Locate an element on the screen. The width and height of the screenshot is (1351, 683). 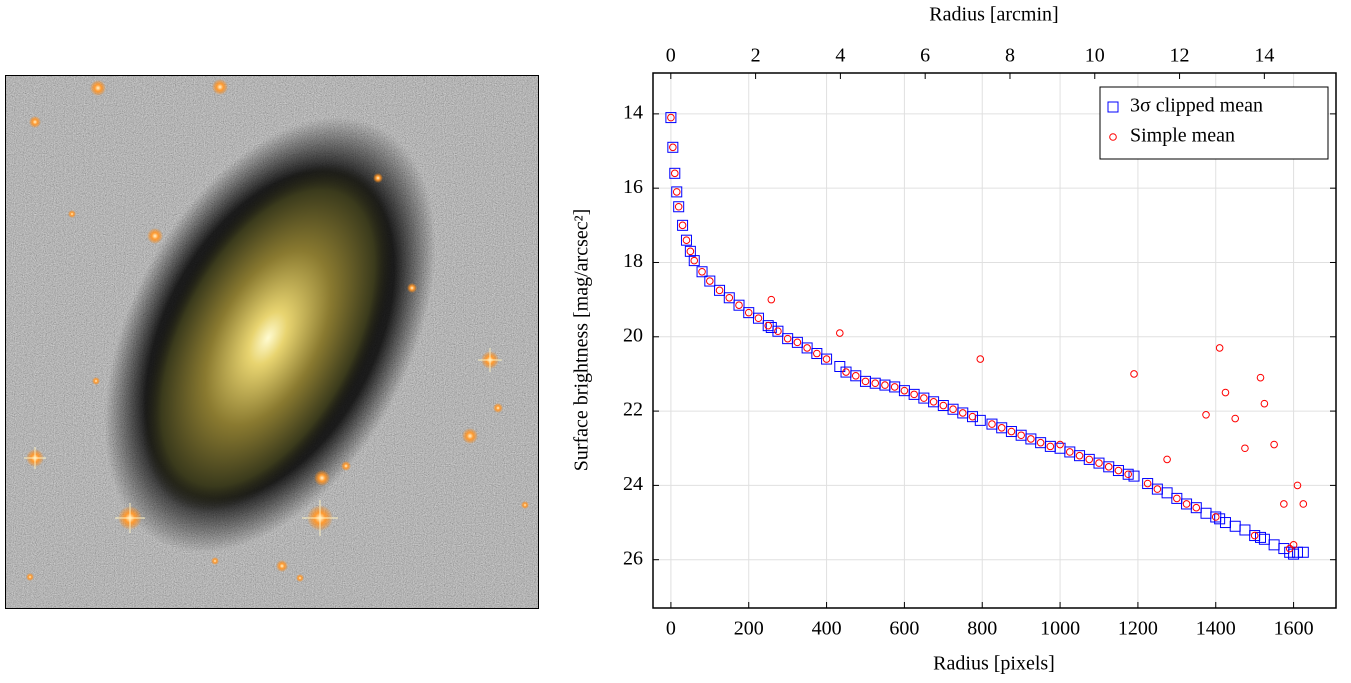
y-tick-label: 26 is located at coordinates (633, 558).